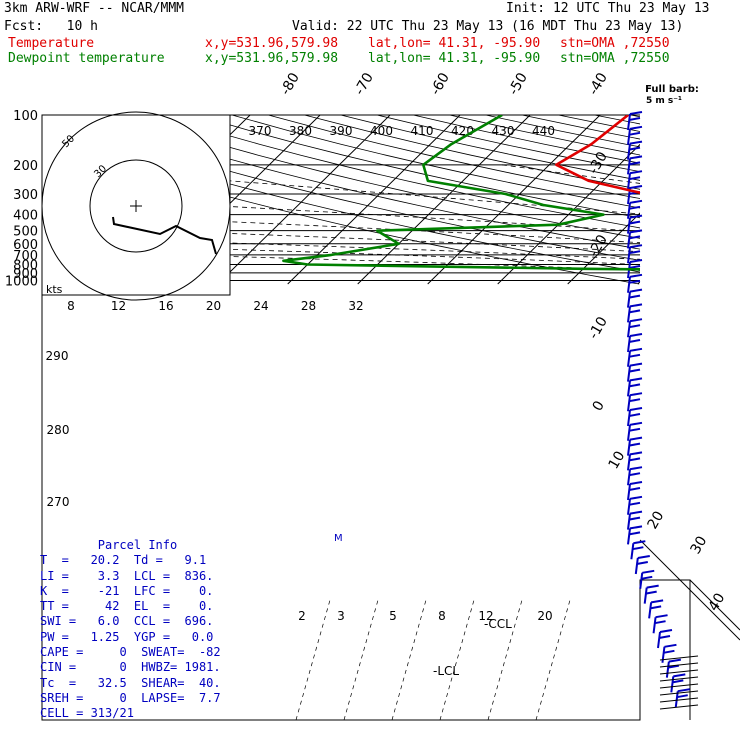  Describe the element at coordinates (51, 43) in the screenshot. I see `temperature-legend: Temperature` at that location.